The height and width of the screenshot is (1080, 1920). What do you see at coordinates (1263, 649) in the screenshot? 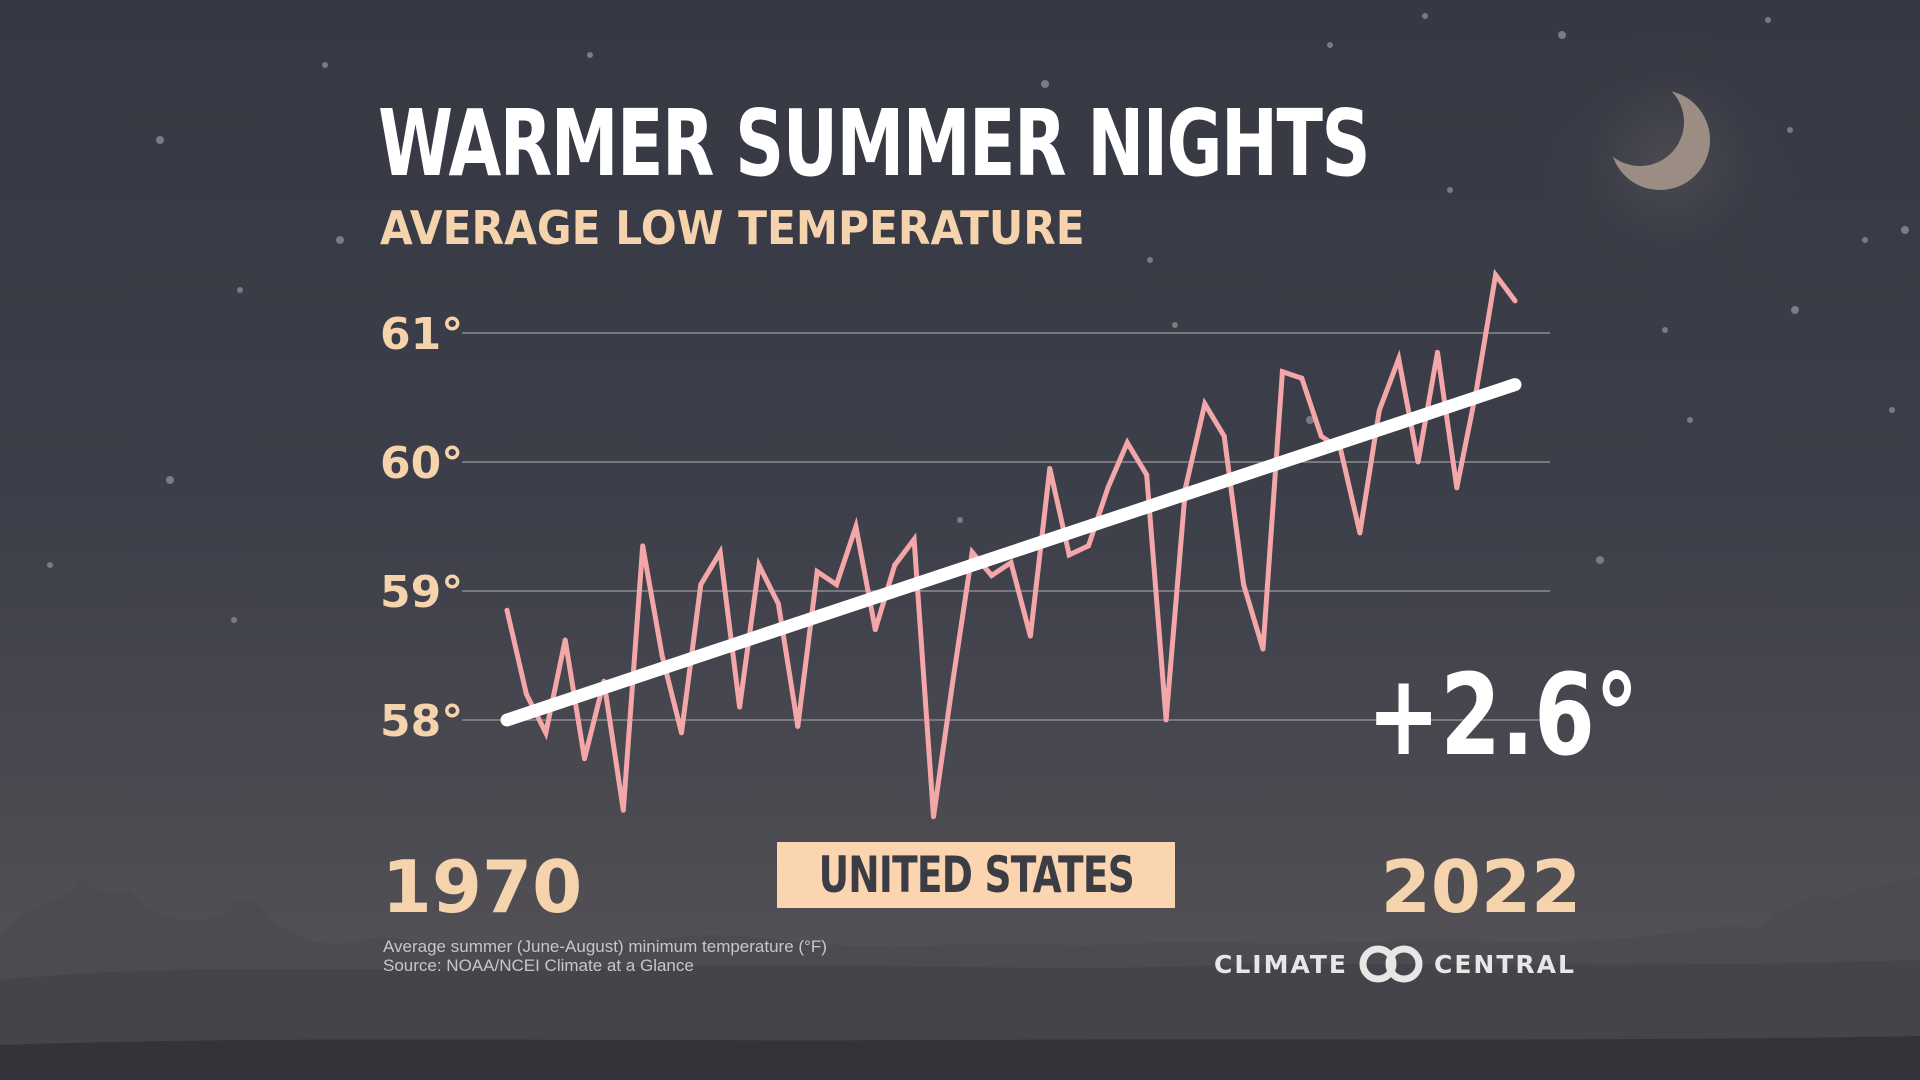
I see `data-point-2009` at bounding box center [1263, 649].